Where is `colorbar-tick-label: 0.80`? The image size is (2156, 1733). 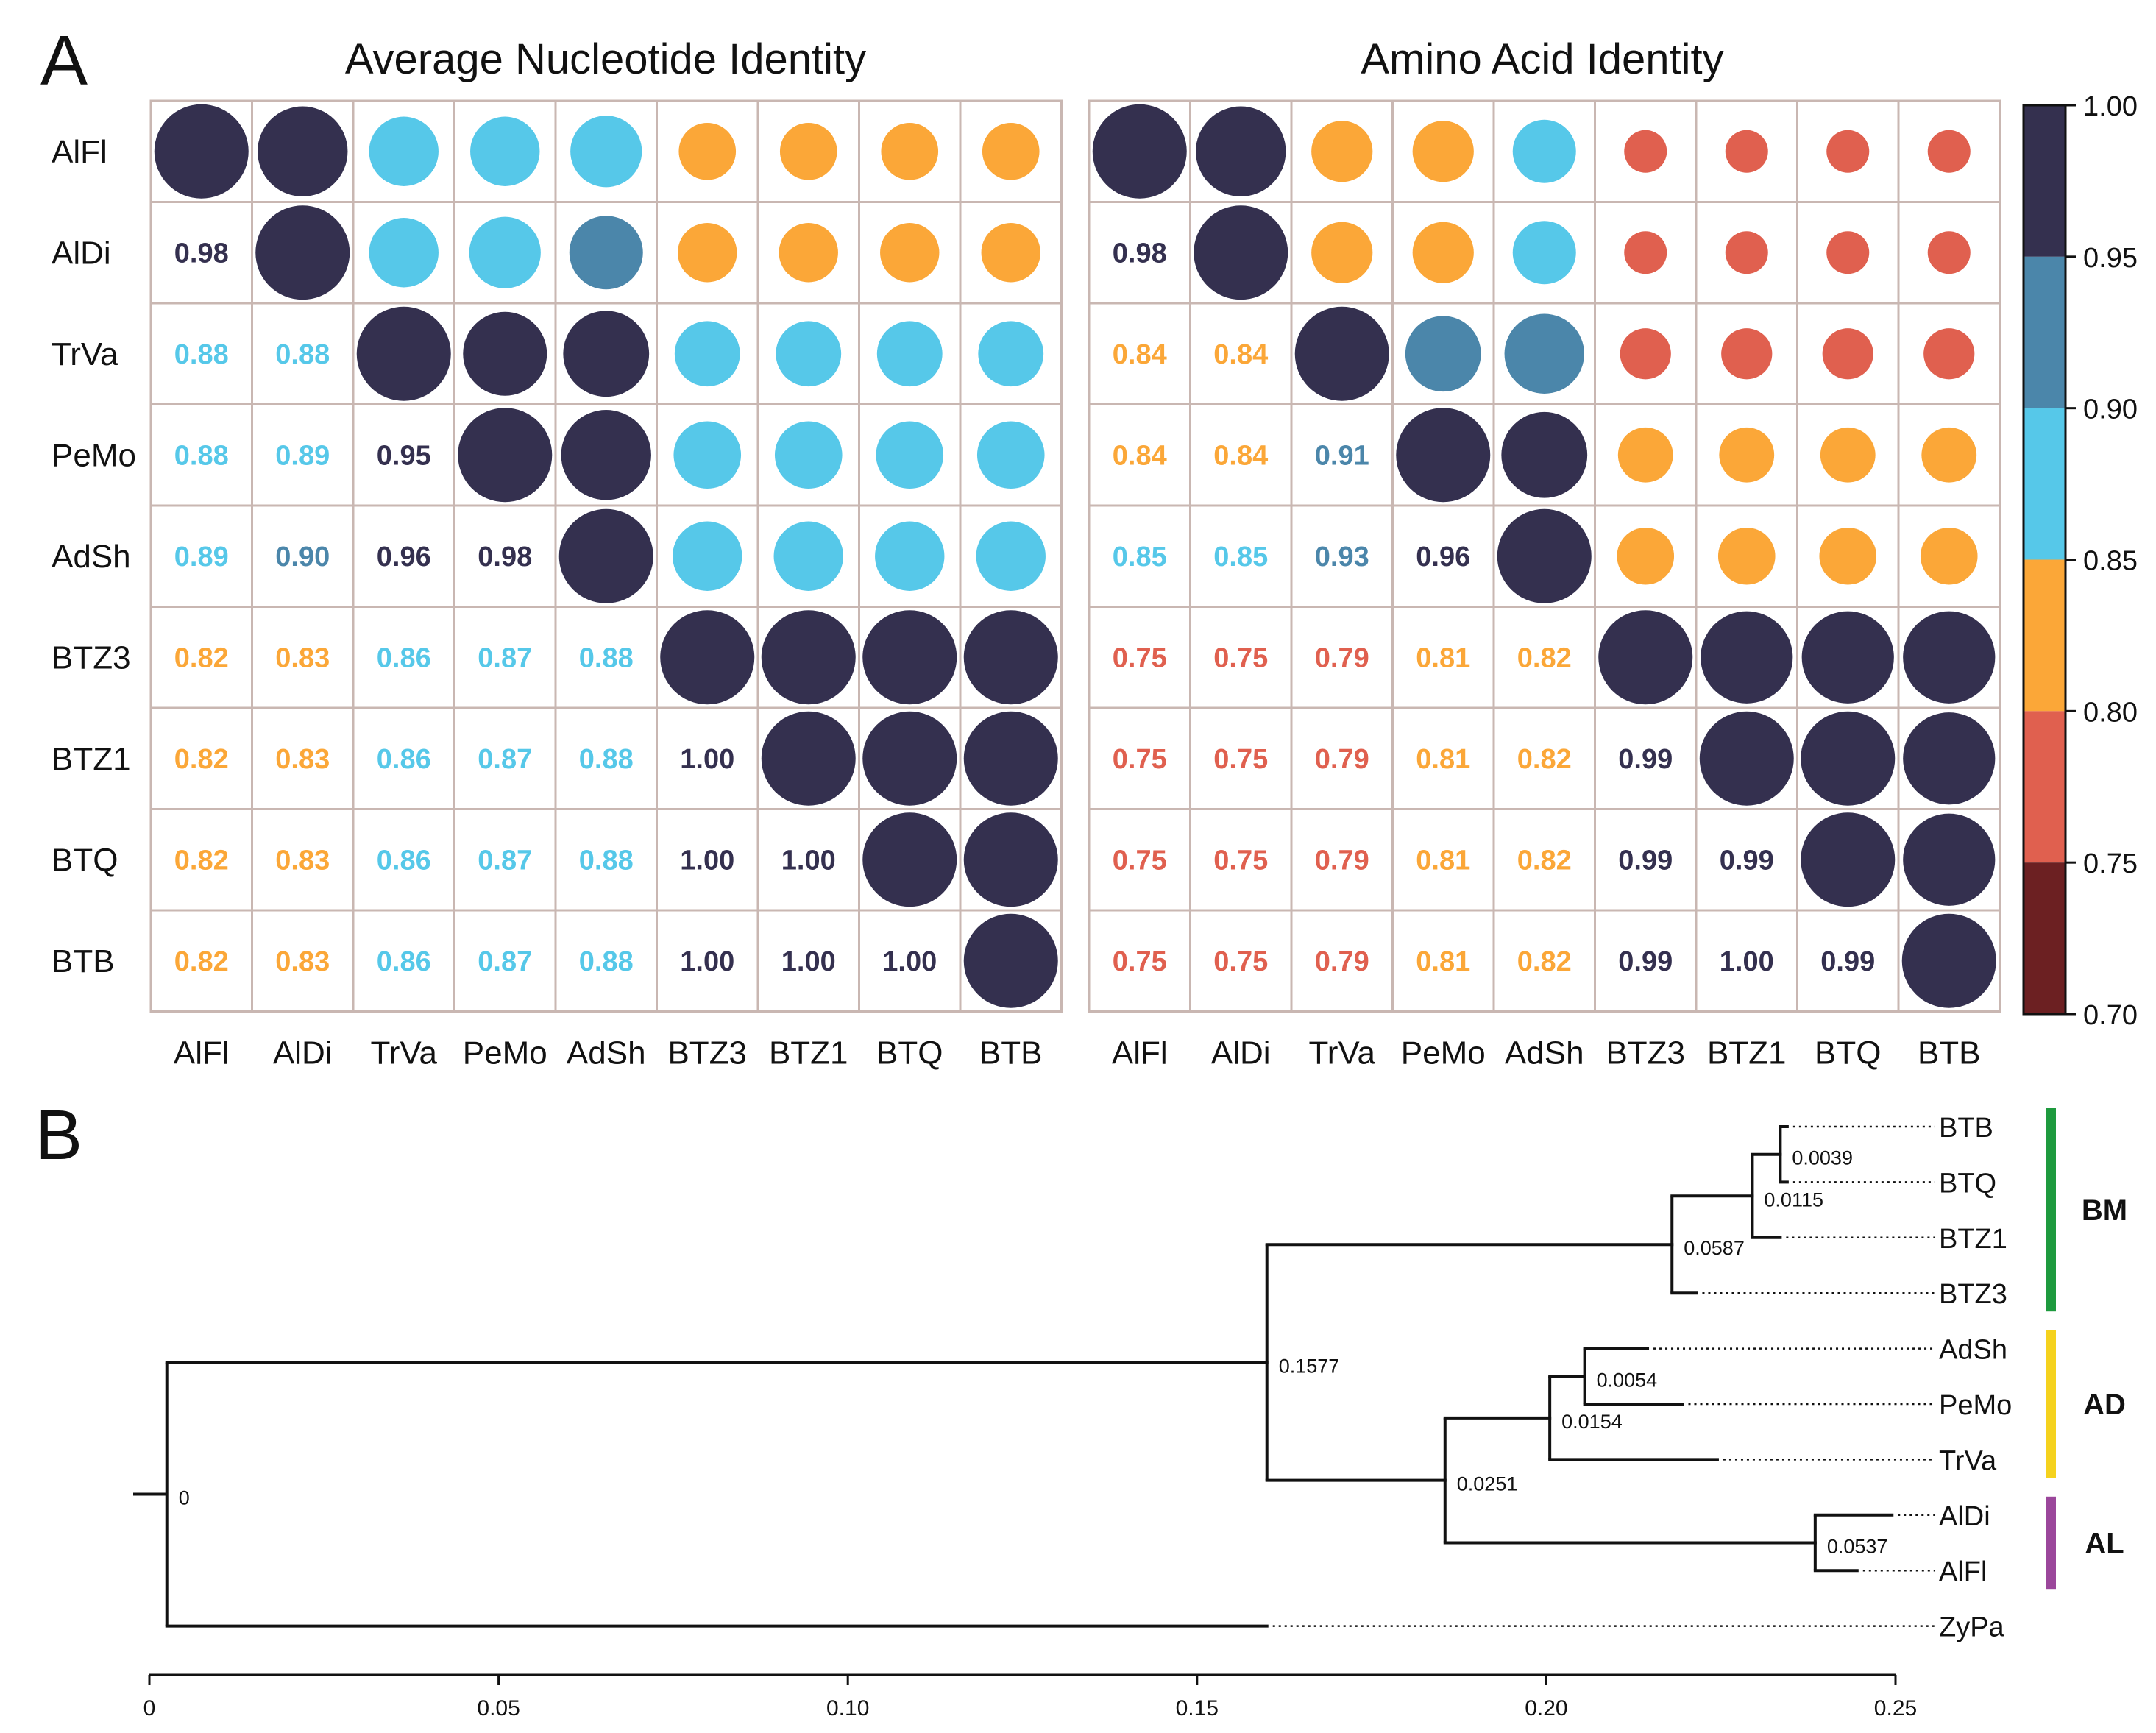
colorbar-tick-label: 0.80 is located at coordinates (2110, 712).